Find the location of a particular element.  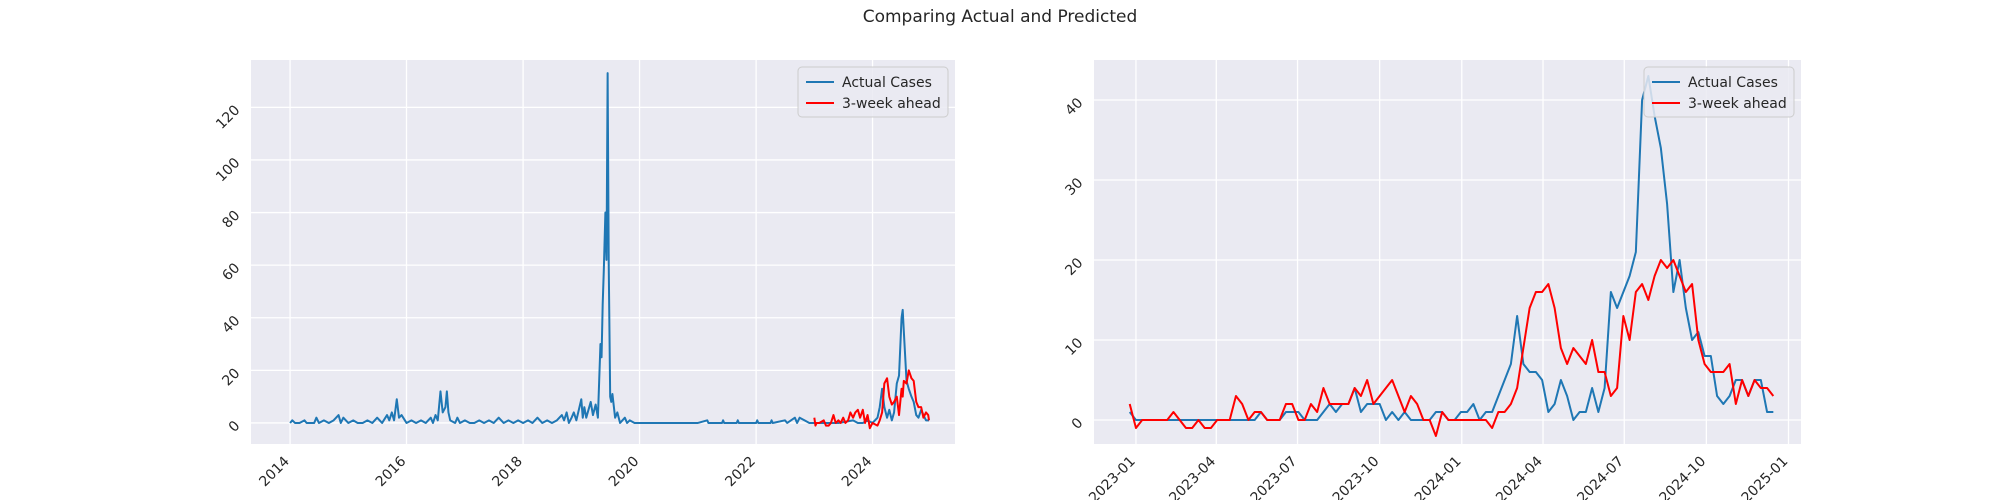

x-tick-label: 2023-04 is located at coordinates (1192, 476).